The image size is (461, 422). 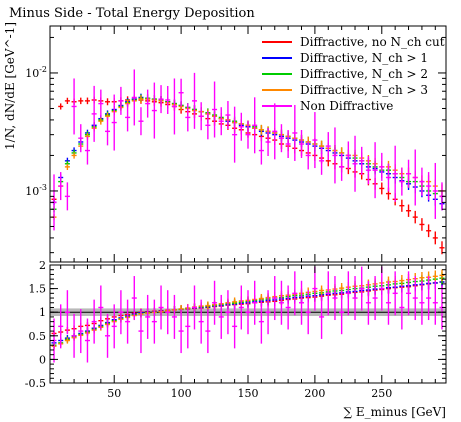 I want to click on ratio-tick-label: 2, so click(x=42, y=265).